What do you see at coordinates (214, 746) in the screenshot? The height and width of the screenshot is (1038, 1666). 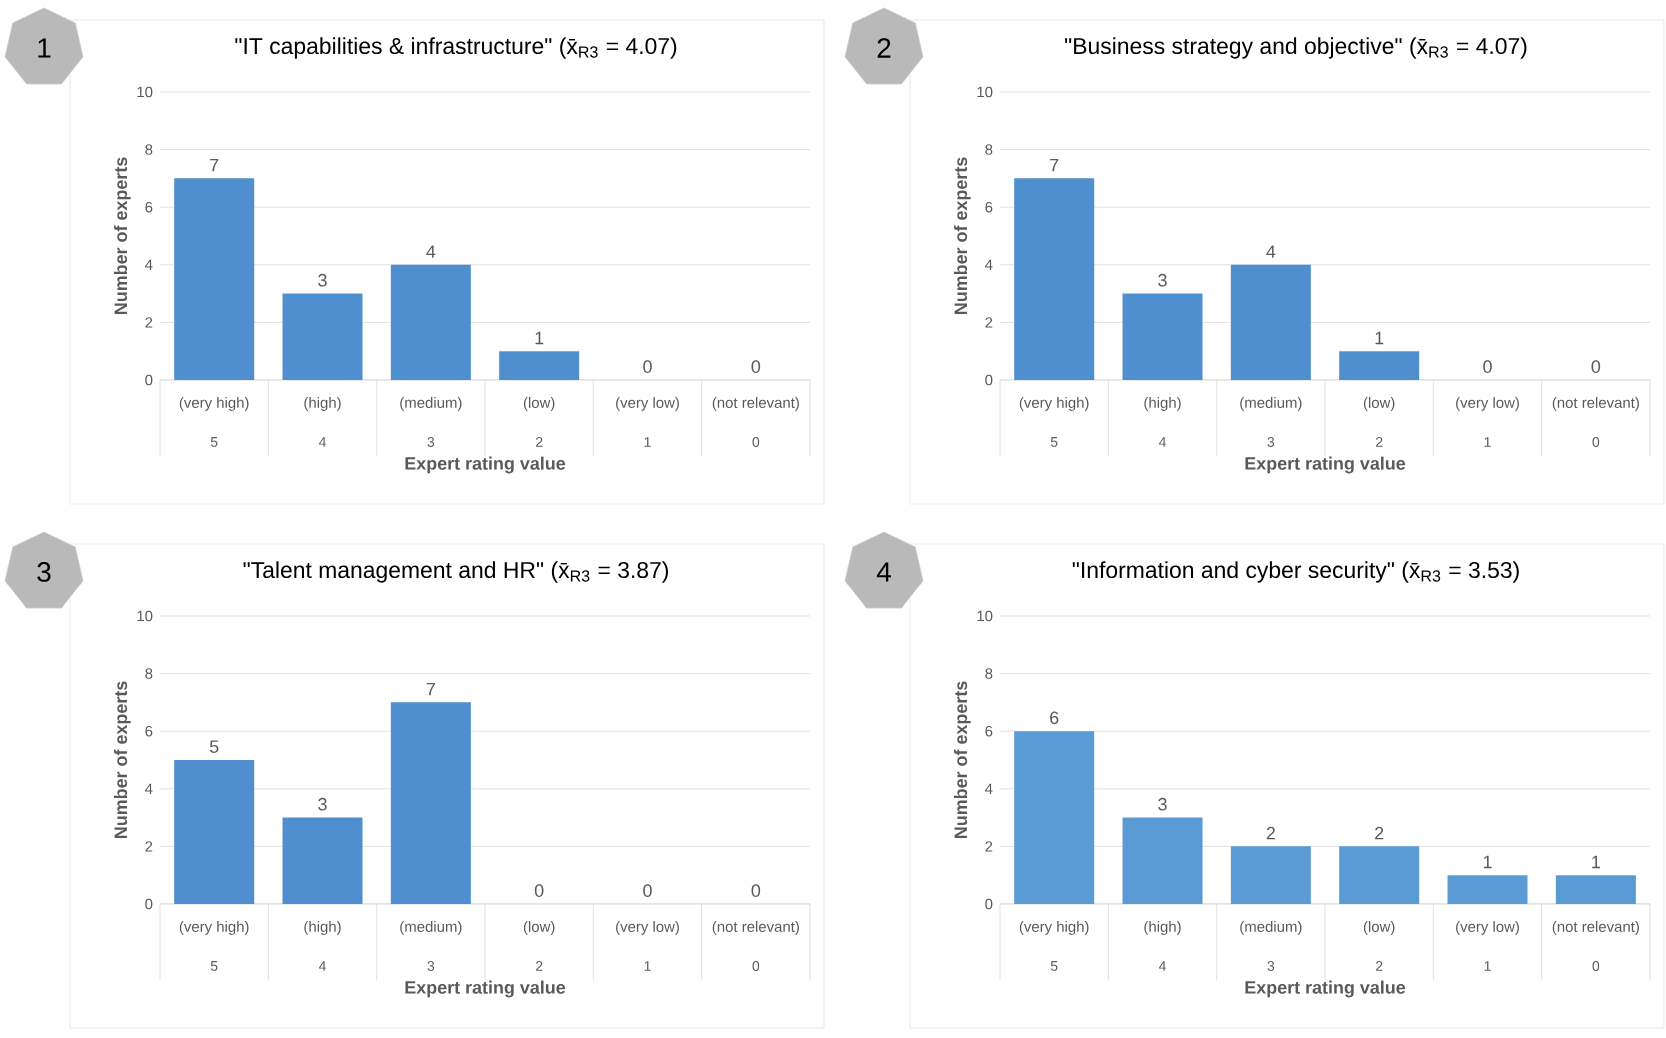 I see `data-label: 5` at bounding box center [214, 746].